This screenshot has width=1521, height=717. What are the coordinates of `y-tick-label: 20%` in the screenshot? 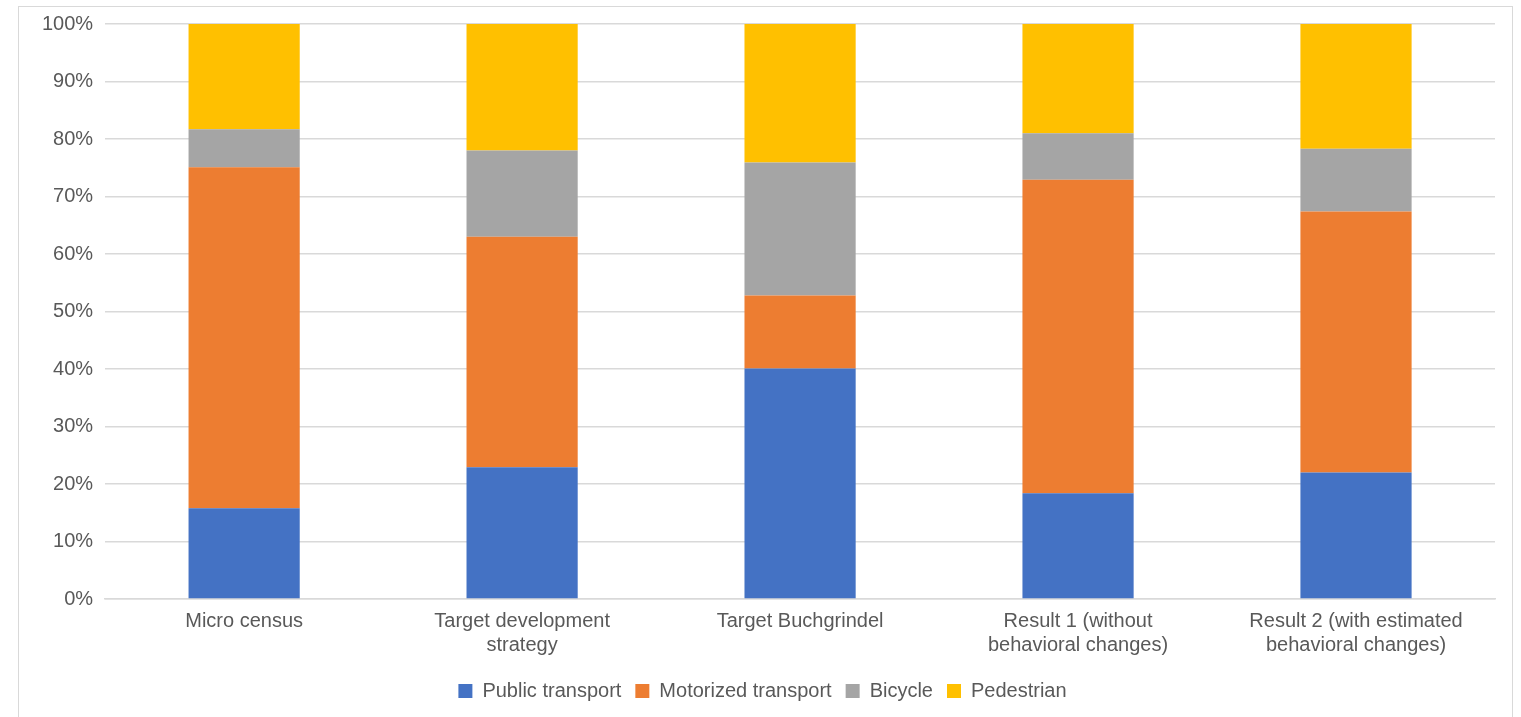 It's located at (73, 482).